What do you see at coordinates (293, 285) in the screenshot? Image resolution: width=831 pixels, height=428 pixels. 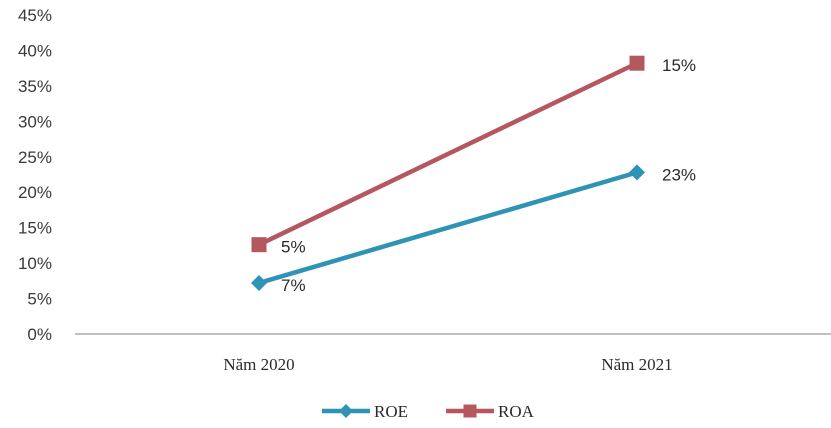 I see `data-label-roe: 7%` at bounding box center [293, 285].